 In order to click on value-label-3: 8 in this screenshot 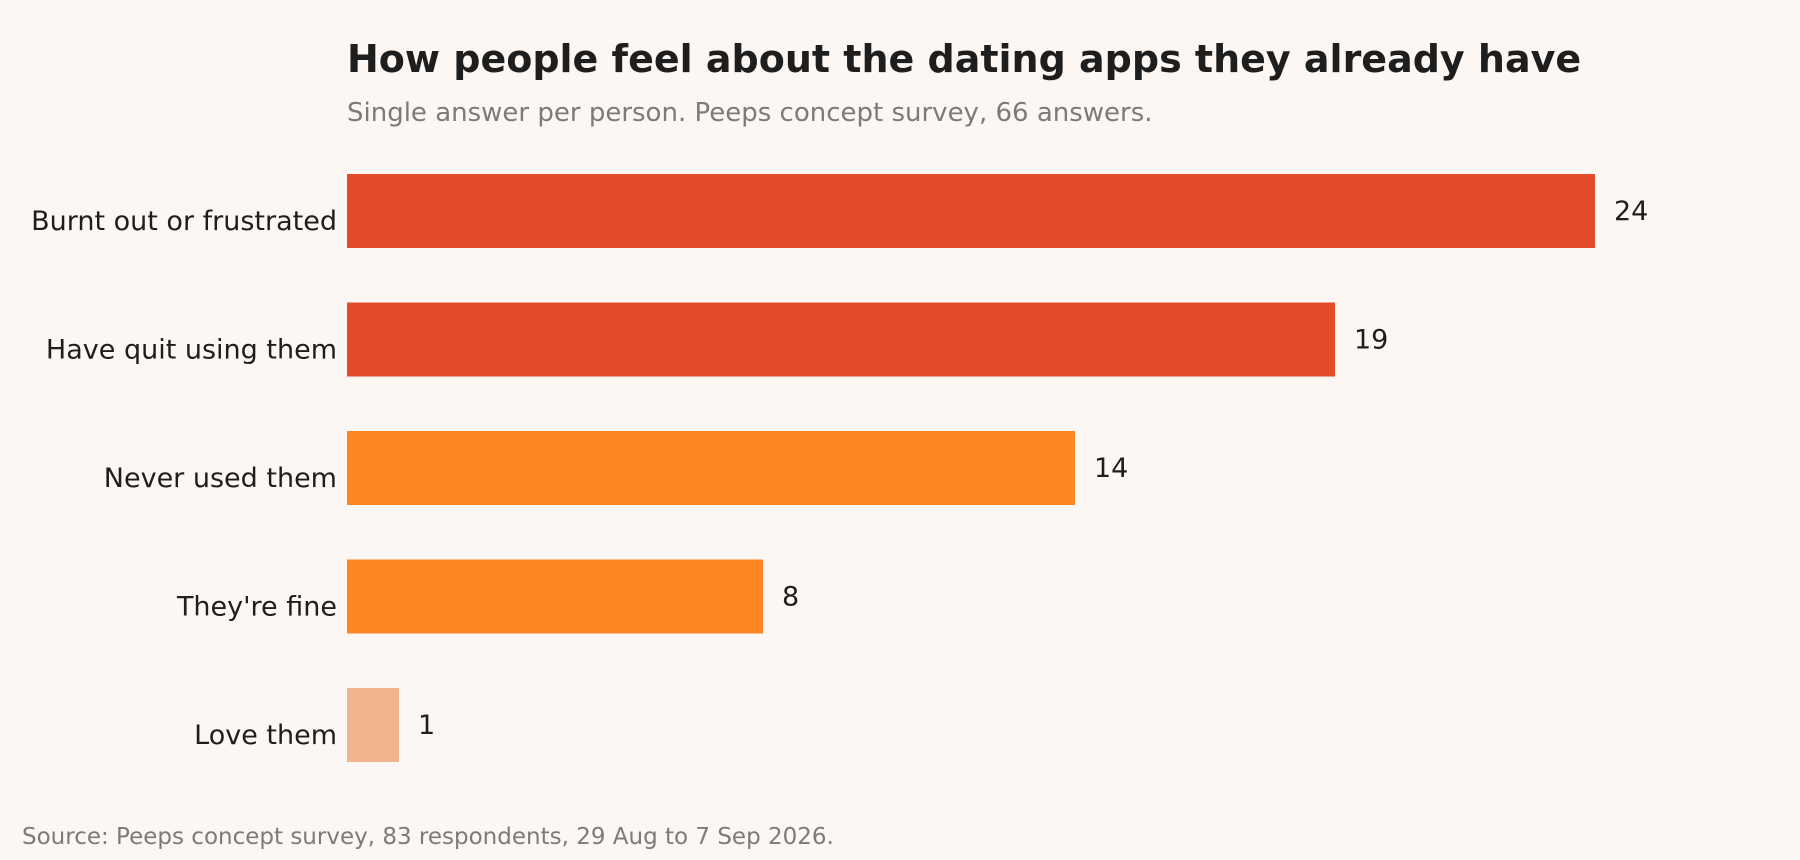, I will do `click(790, 597)`.